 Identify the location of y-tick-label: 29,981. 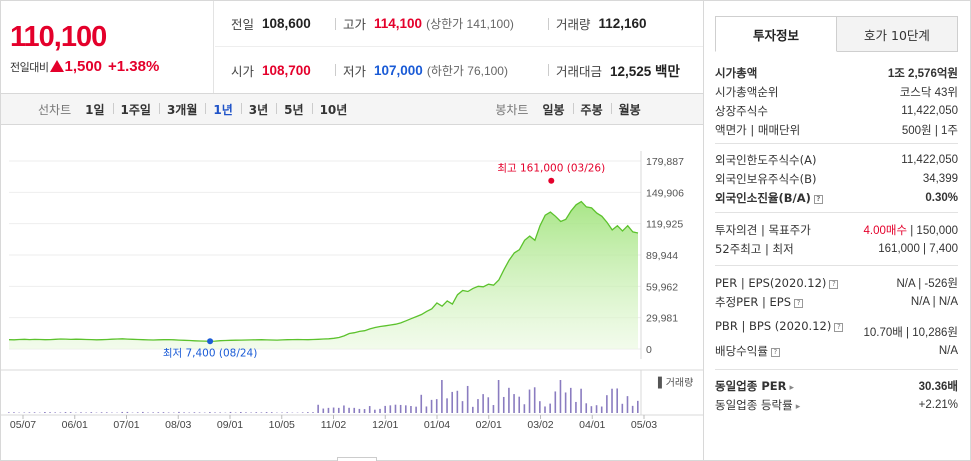
(662, 319).